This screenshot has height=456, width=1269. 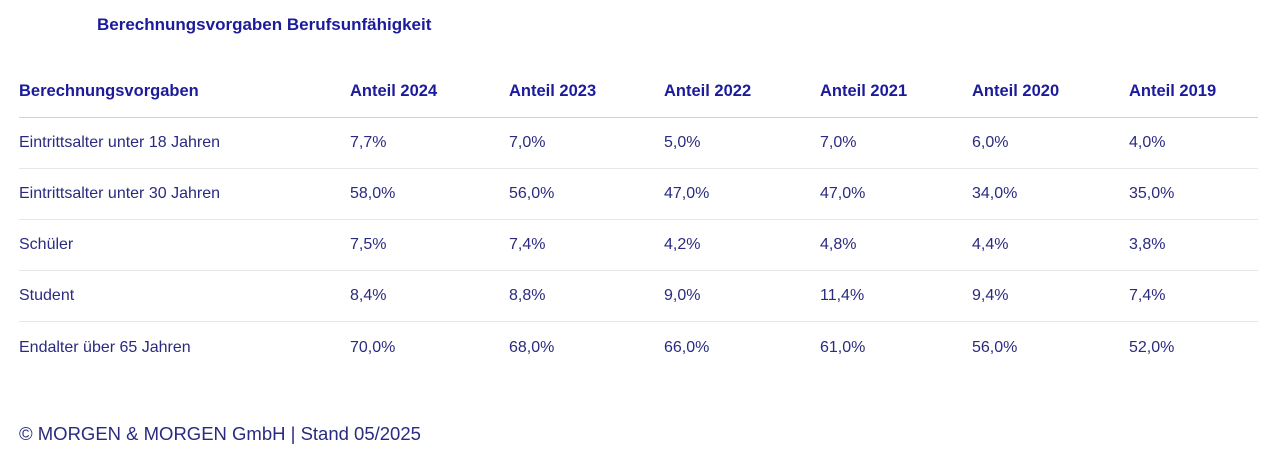 I want to click on cell-value: 34,0%, so click(x=995, y=193).